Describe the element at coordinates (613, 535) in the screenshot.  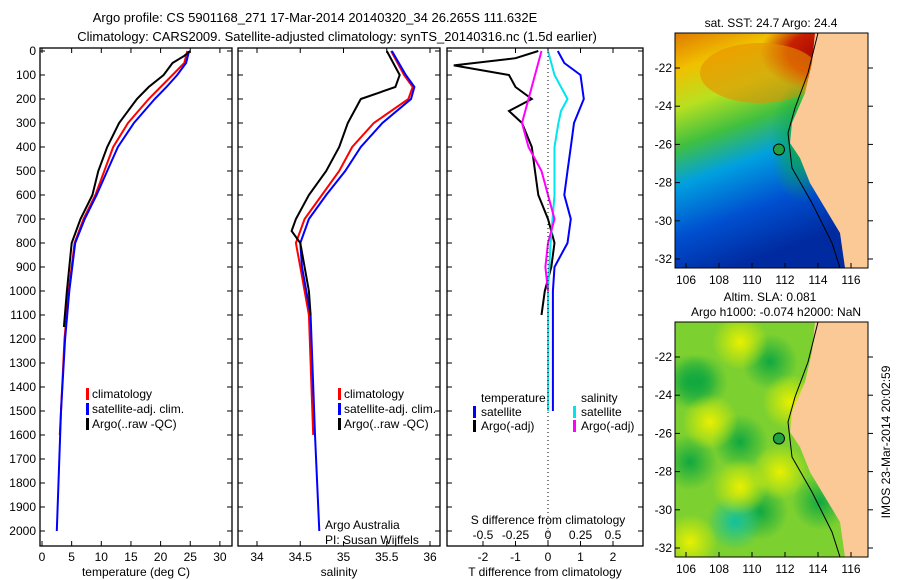
I see `s-tick-label: 0.5` at that location.